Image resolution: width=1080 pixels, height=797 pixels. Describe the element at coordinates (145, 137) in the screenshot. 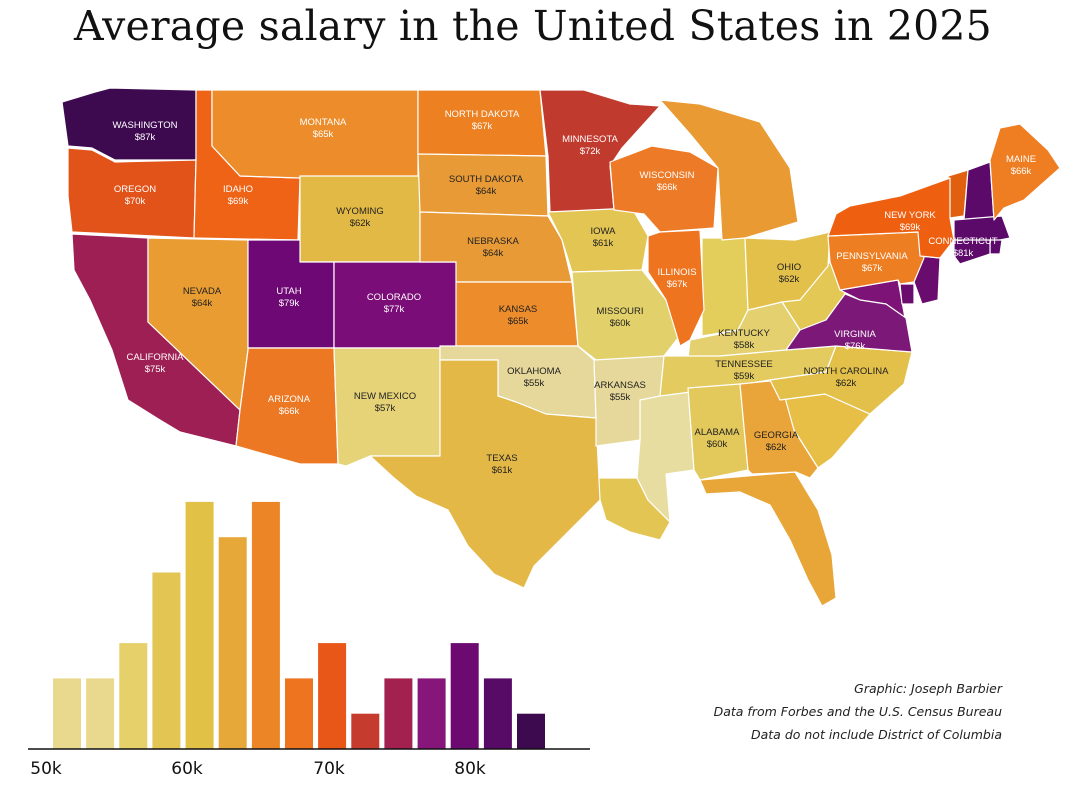

I see `state-salary-washington: $87k` at that location.